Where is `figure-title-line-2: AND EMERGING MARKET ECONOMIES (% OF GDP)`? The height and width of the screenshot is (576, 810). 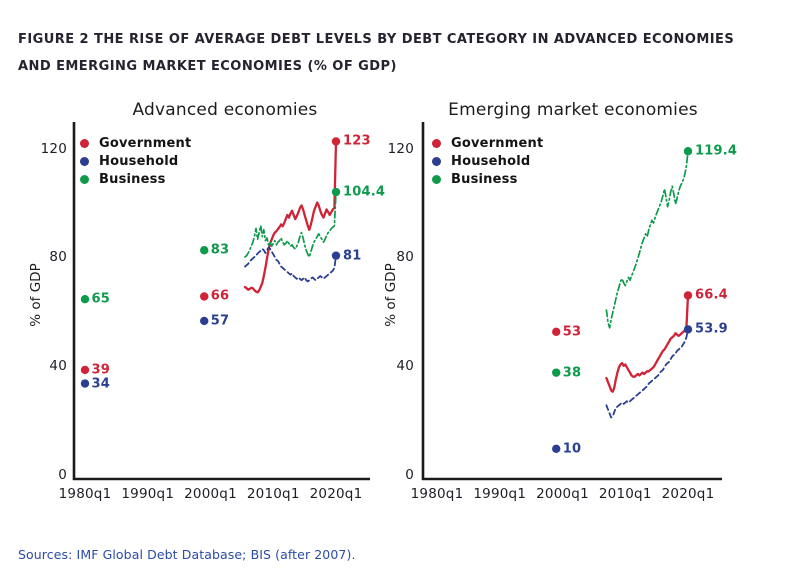 figure-title-line-2: AND EMERGING MARKET ECONOMIES (% OF GDP) is located at coordinates (207, 66).